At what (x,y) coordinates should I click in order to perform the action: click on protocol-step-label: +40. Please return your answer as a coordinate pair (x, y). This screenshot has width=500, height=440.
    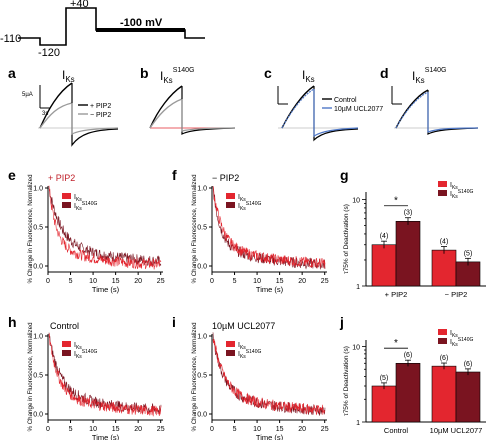
    Looking at the image, I should click on (79, 5).